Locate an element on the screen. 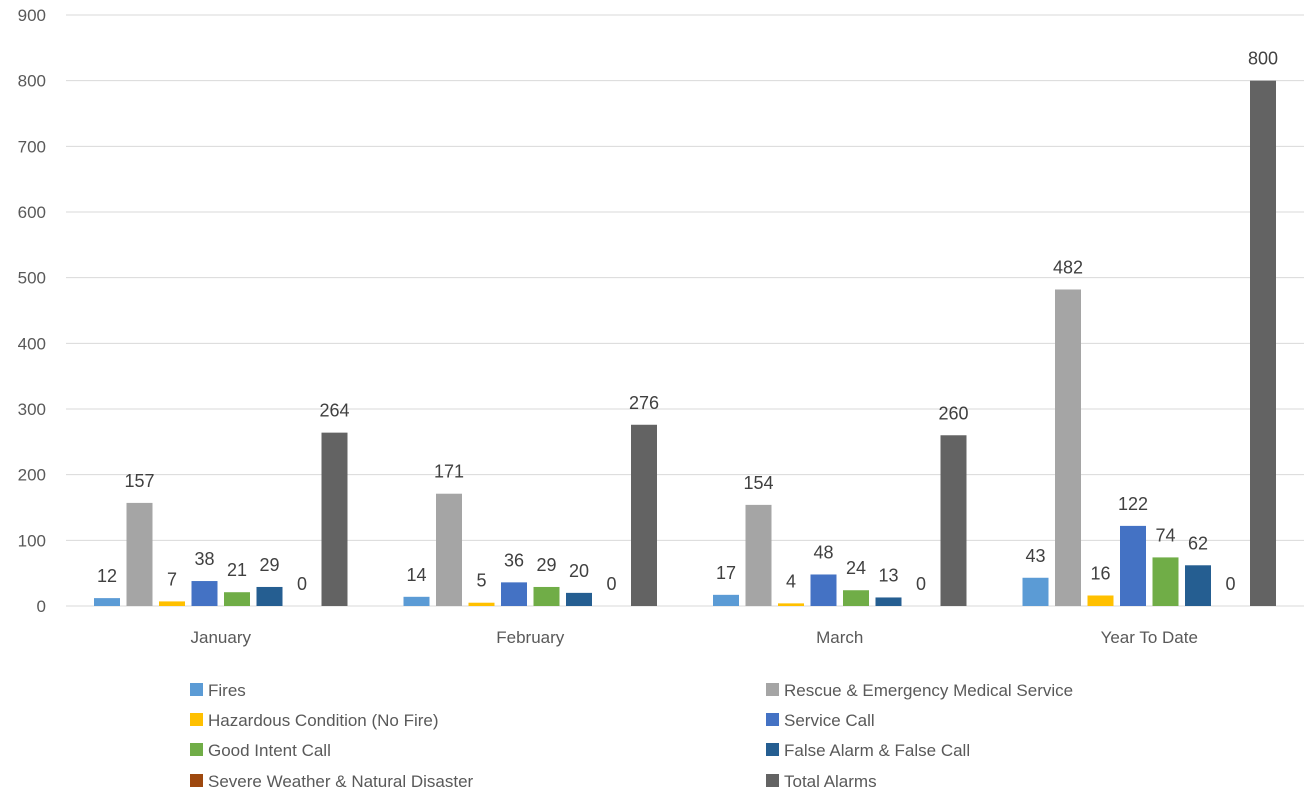  y-axis-ticks: 0 100 200 300 400 500 600 700 800 900 is located at coordinates (32, 311).